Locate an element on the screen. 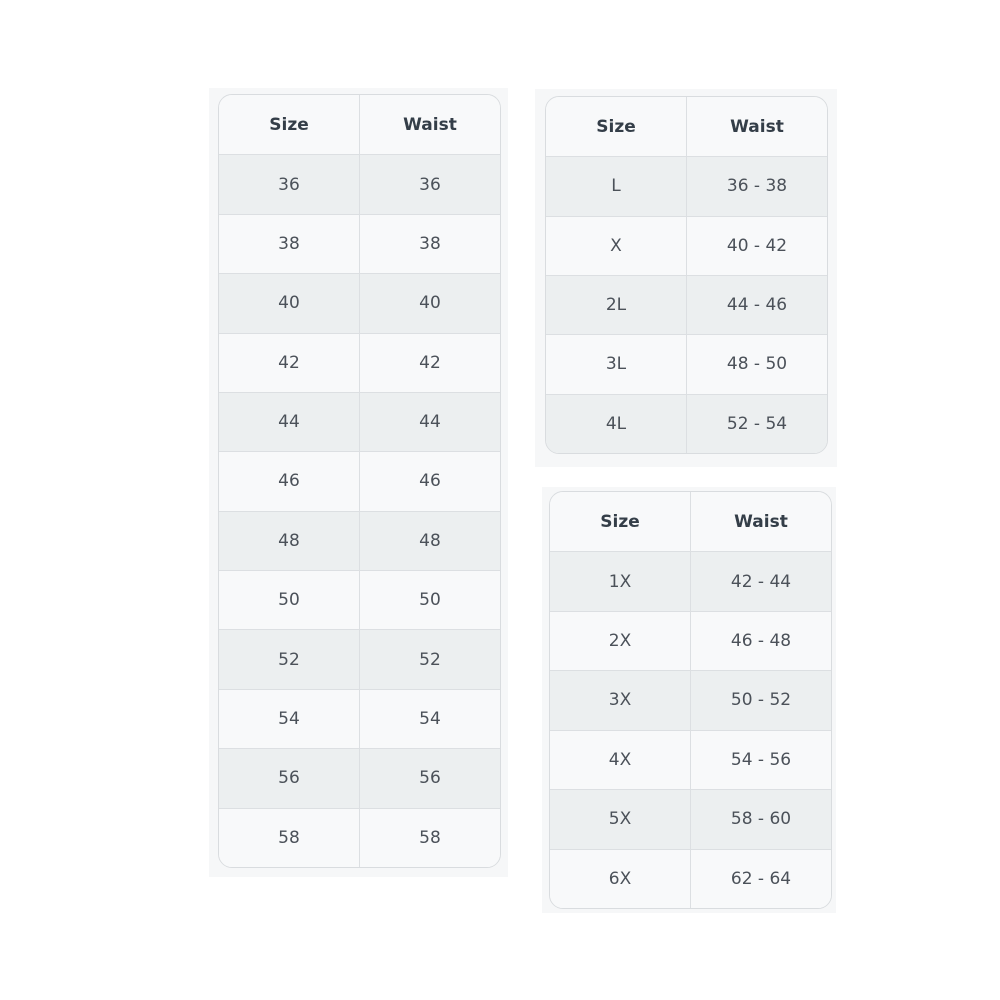  size-cell: 50 is located at coordinates (289, 600).